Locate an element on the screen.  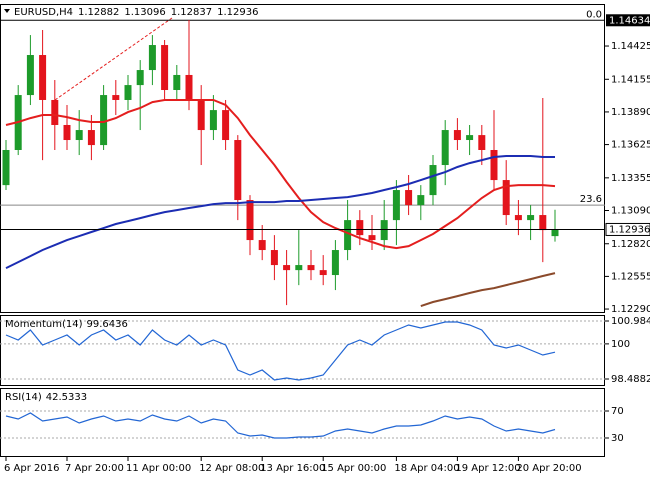
ohlc-high: 1.13096 is located at coordinates (144, 12).